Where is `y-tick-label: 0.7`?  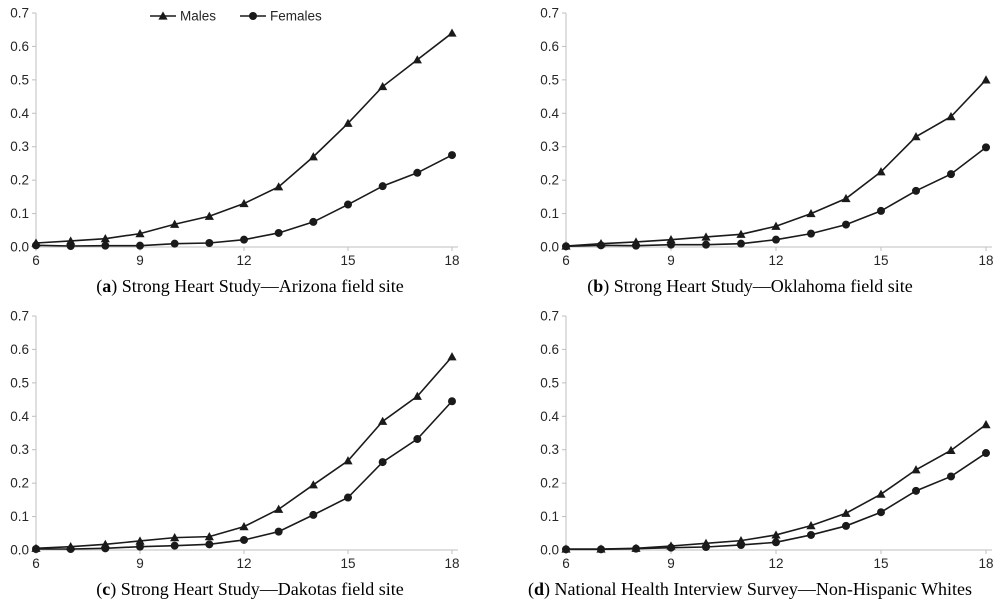 y-tick-label: 0.7 is located at coordinates (19, 316).